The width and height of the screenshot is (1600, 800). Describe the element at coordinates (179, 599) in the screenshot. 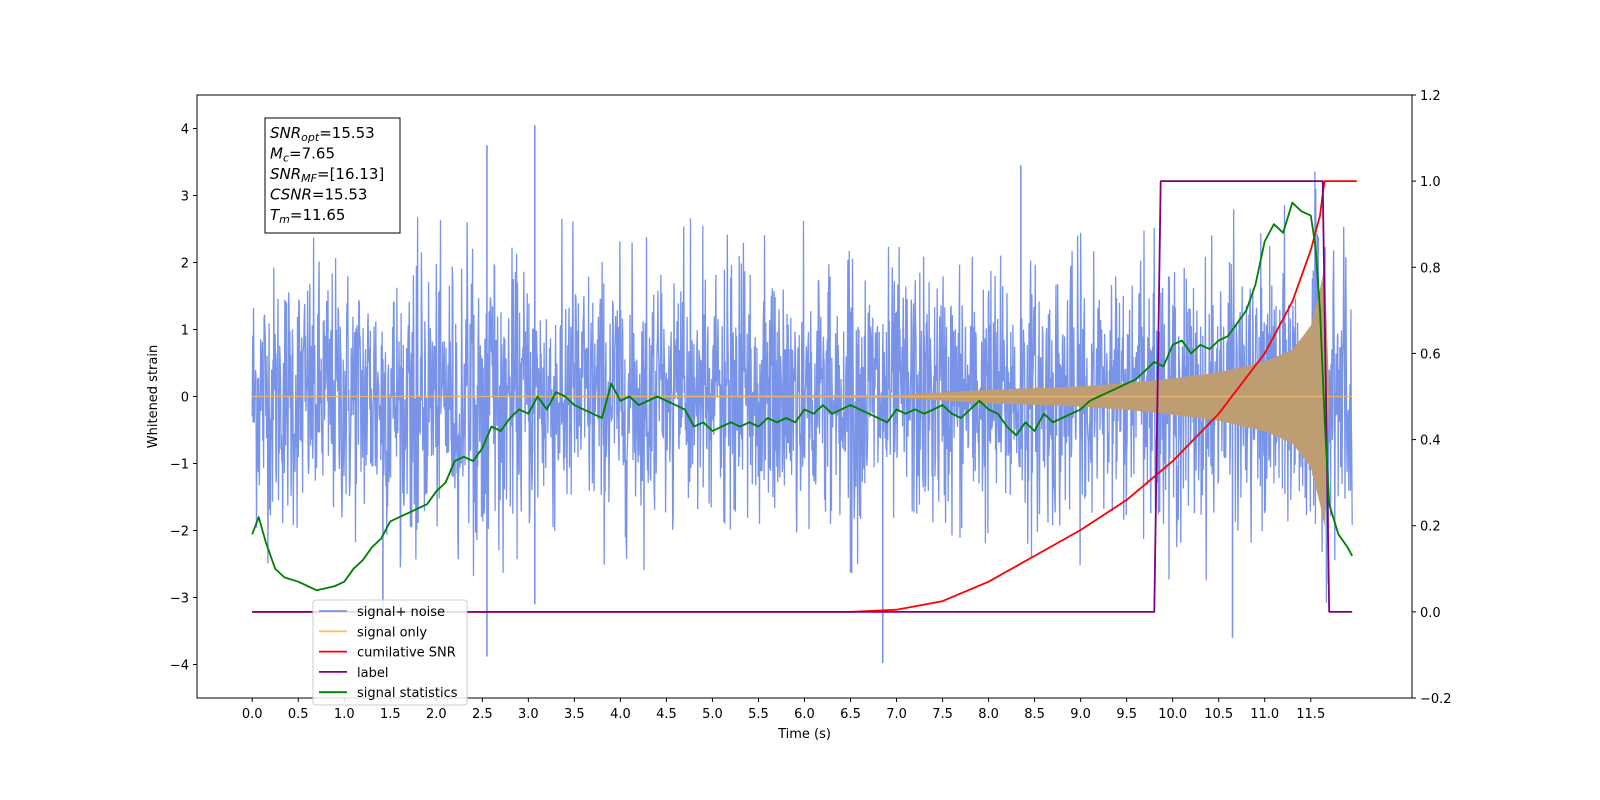

I see `y-tick-label: −3` at that location.